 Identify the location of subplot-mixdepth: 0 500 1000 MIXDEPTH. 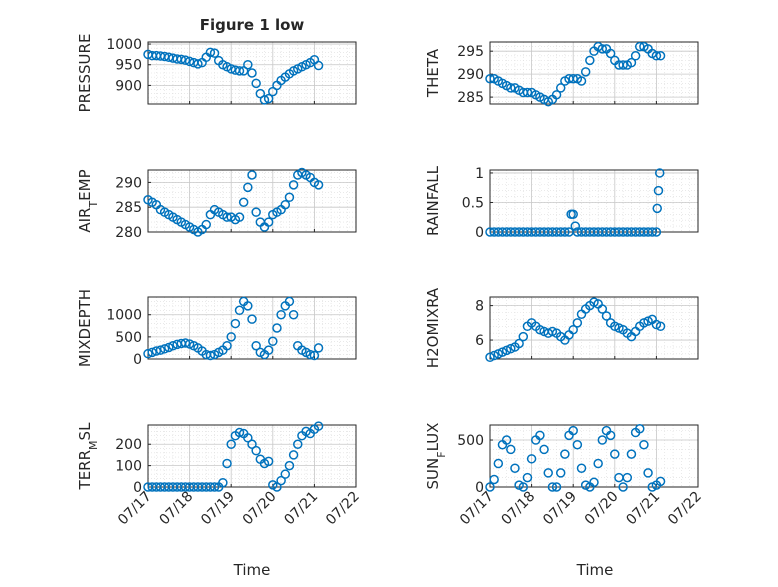
(216, 328).